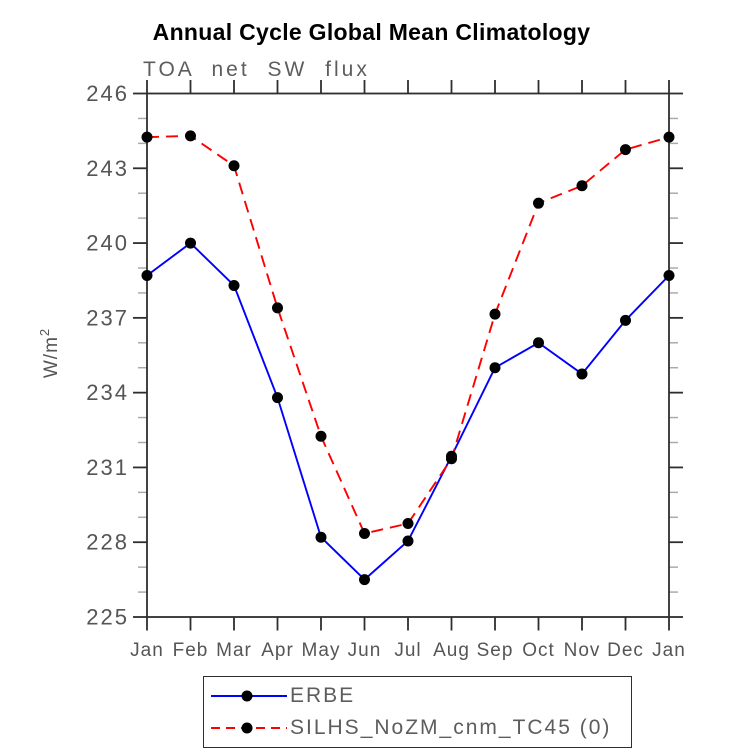 This screenshot has width=733, height=754. Describe the element at coordinates (107, 168) in the screenshot. I see `y-tick-label: 243` at that location.